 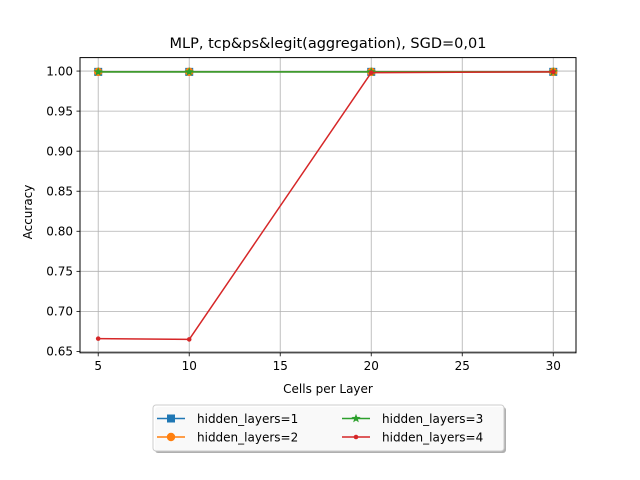 What do you see at coordinates (59, 312) in the screenshot?
I see `y-tick-label: 0.70` at bounding box center [59, 312].